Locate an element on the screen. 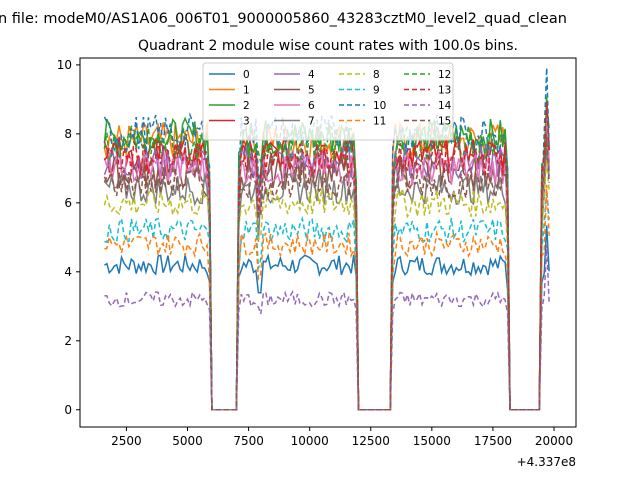 This screenshot has height=480, width=640. legend-label: 1 is located at coordinates (246, 91).